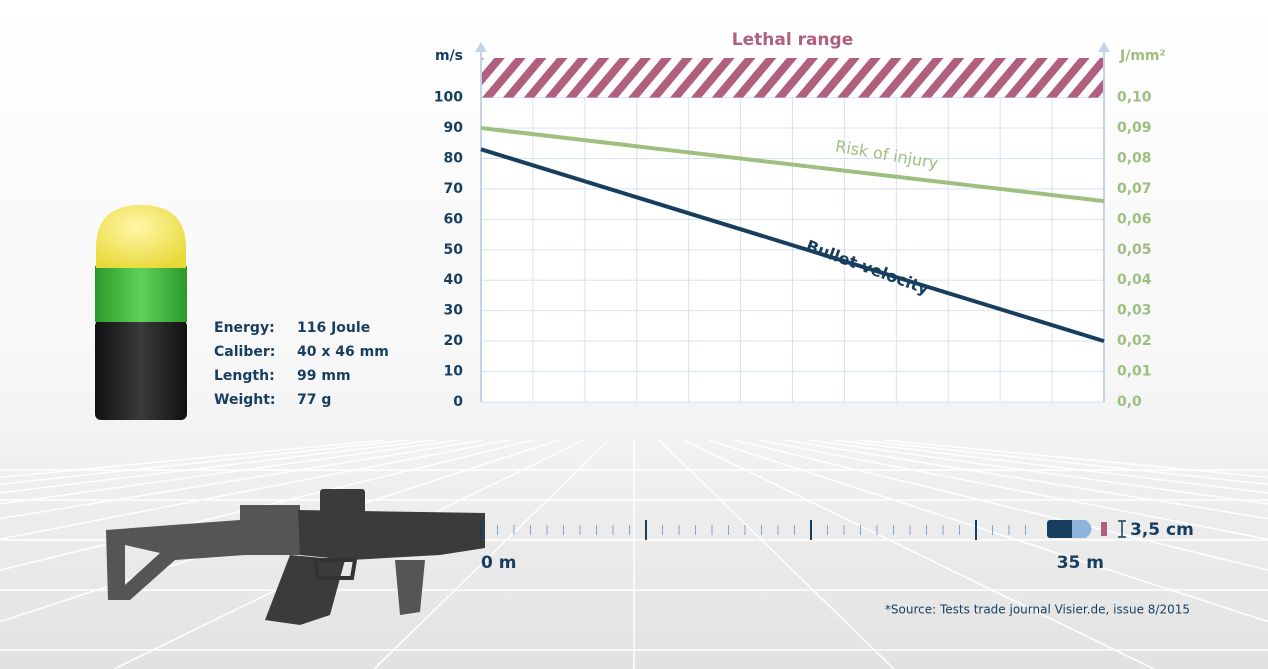 Image resolution: width=1268 pixels, height=669 pixels. What do you see at coordinates (1134, 189) in the screenshot?
I see `y2-tick-label: 0,07` at bounding box center [1134, 189].